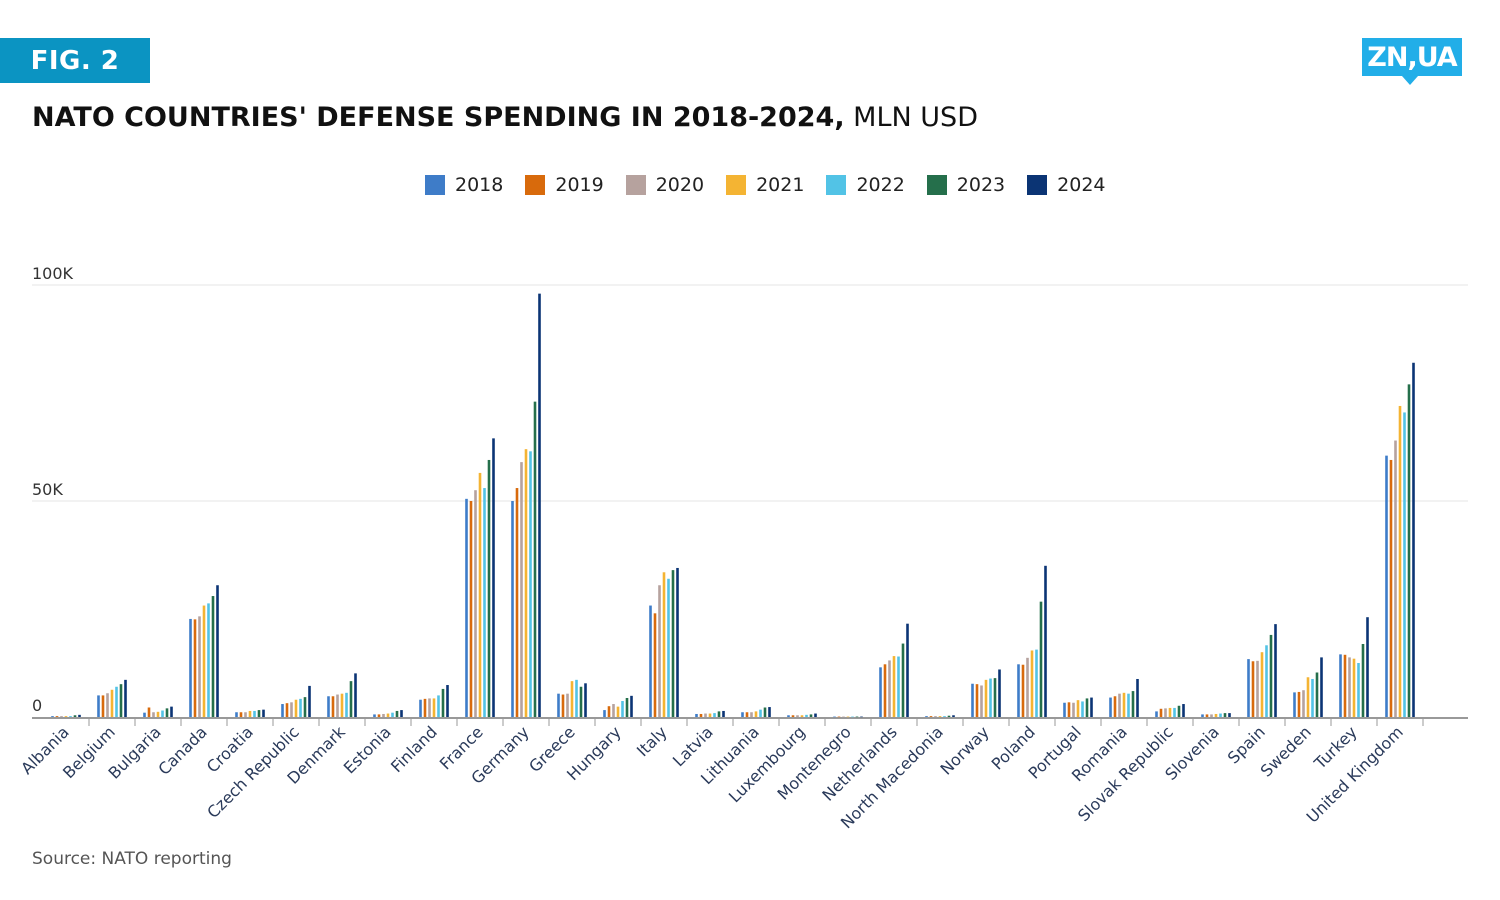 Image resolution: width=1500 pixels, height=900 pixels. What do you see at coordinates (1308, 697) in the screenshot?
I see `bar-sweden-2021` at bounding box center [1308, 697].